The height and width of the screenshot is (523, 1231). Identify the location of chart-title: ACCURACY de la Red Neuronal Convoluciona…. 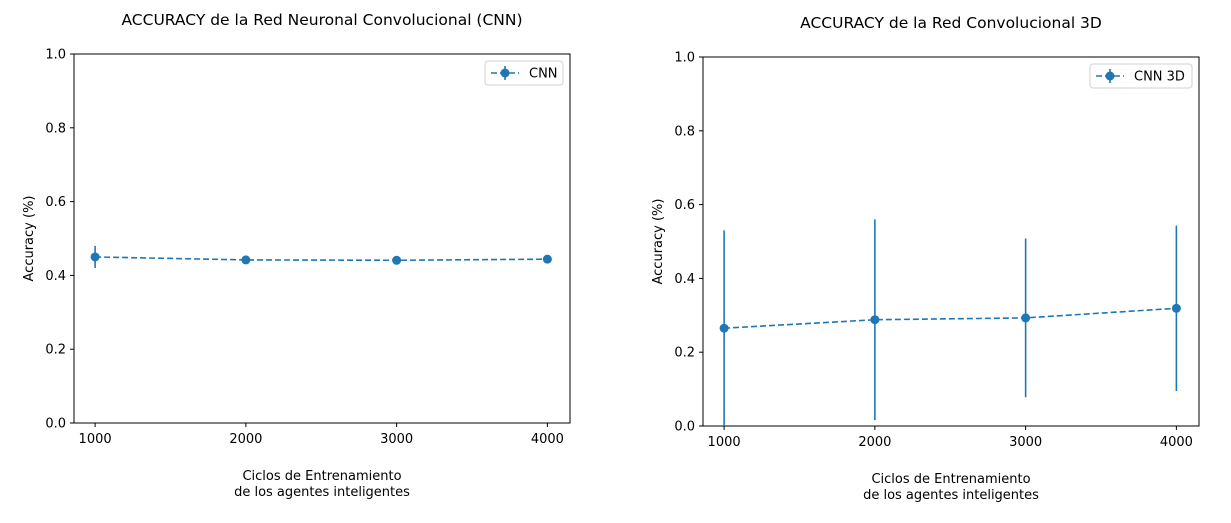
(321, 20).